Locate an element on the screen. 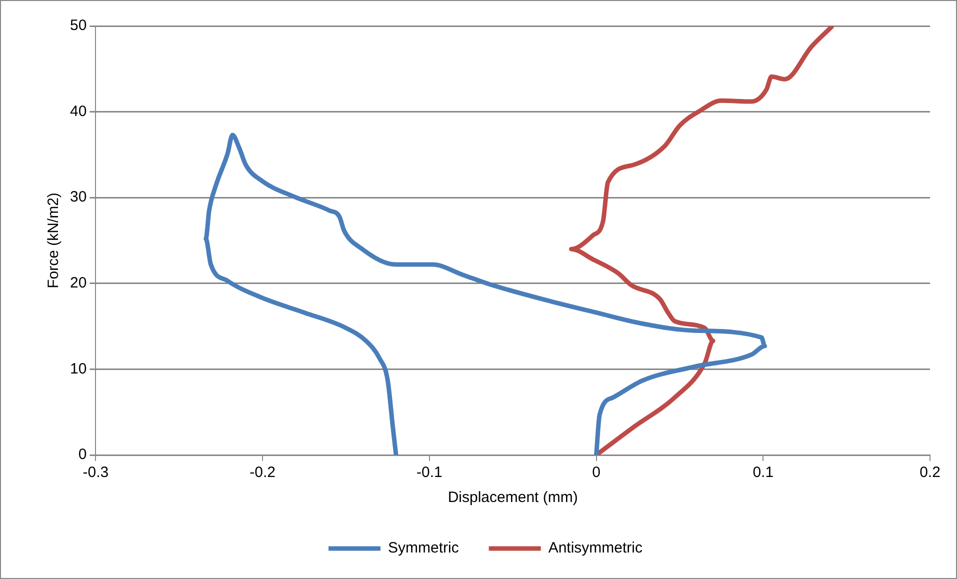  y-tick-label: 10 is located at coordinates (78, 369).